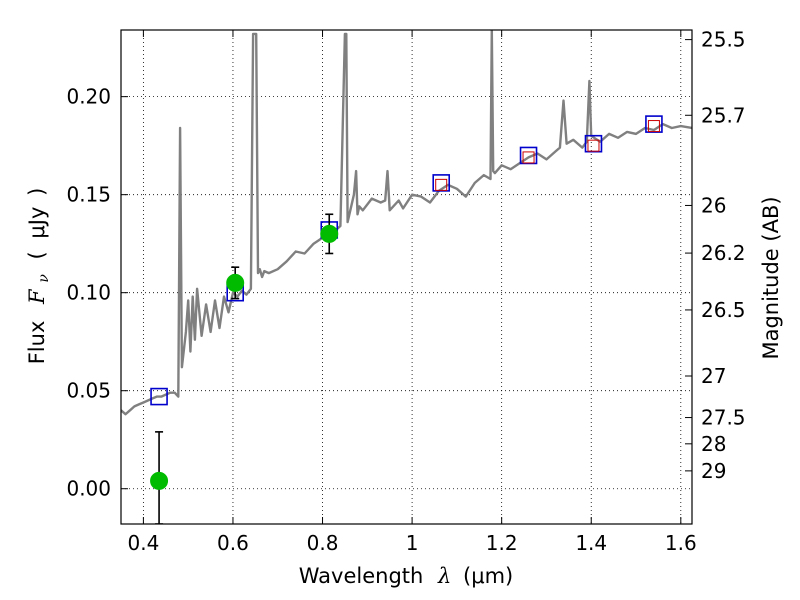 Image resolution: width=800 pixels, height=600 pixels. Describe the element at coordinates (502, 543) in the screenshot. I see `x-tick-label: 1.2` at that location.